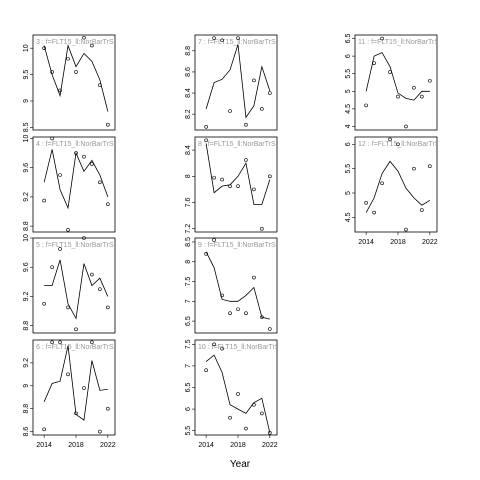  Describe the element at coordinates (240, 464) in the screenshot. I see `x-axis-label: Year` at that location.